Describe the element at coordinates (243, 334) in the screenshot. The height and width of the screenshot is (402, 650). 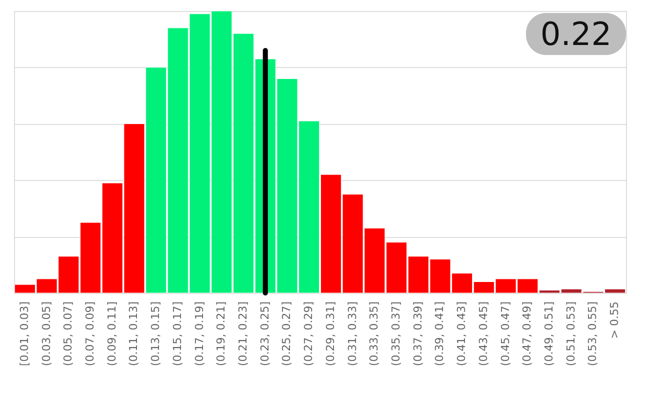
I see `x-tick-label: (0.21, 0.23]` at that location.